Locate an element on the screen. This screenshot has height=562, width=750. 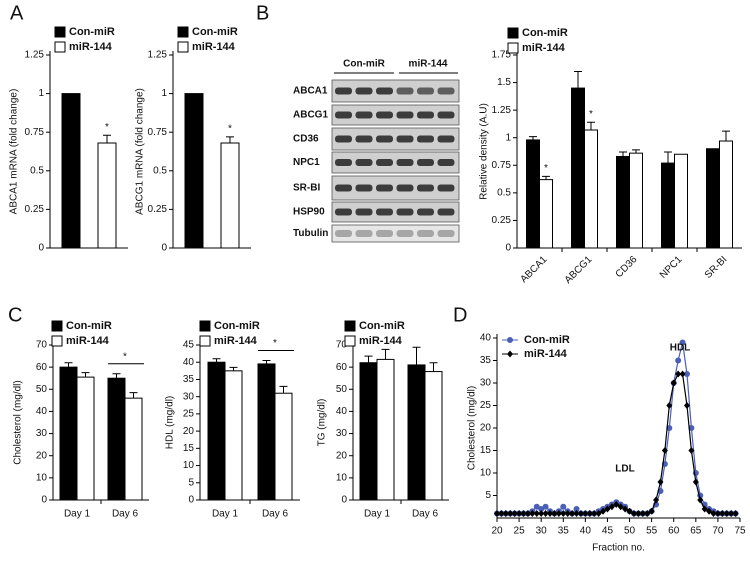
y-tick-label: 70 is located at coordinates (342, 345).